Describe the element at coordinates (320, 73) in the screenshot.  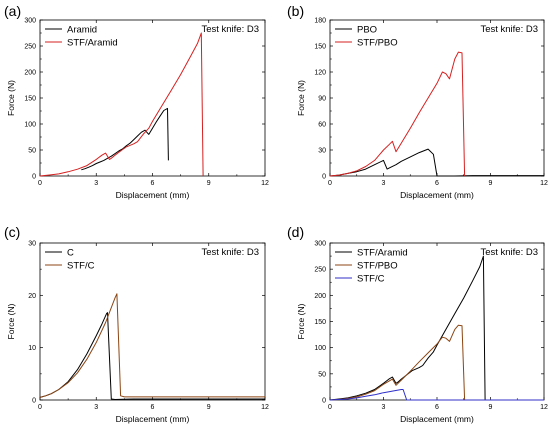
I see `y-tick-label: 120` at that location.